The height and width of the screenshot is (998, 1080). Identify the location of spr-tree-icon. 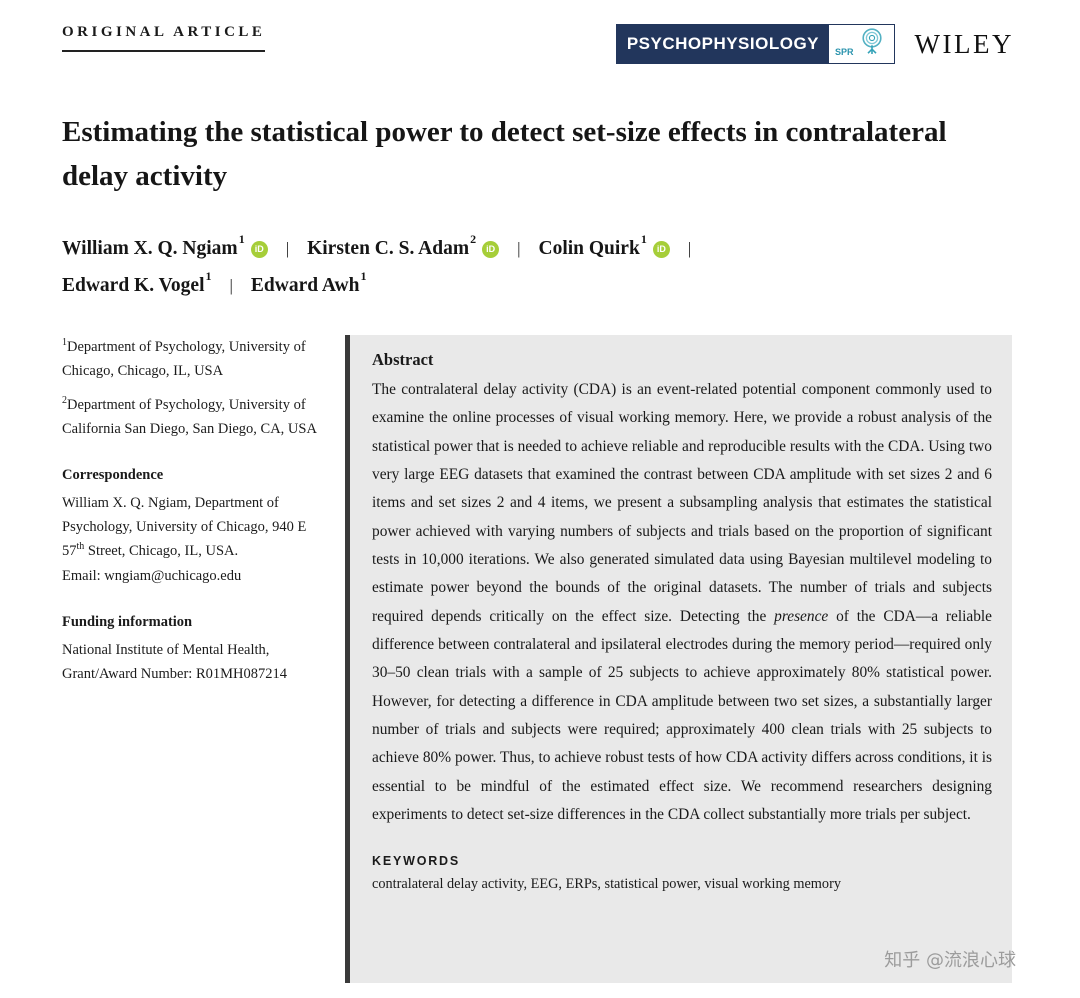
(872, 44).